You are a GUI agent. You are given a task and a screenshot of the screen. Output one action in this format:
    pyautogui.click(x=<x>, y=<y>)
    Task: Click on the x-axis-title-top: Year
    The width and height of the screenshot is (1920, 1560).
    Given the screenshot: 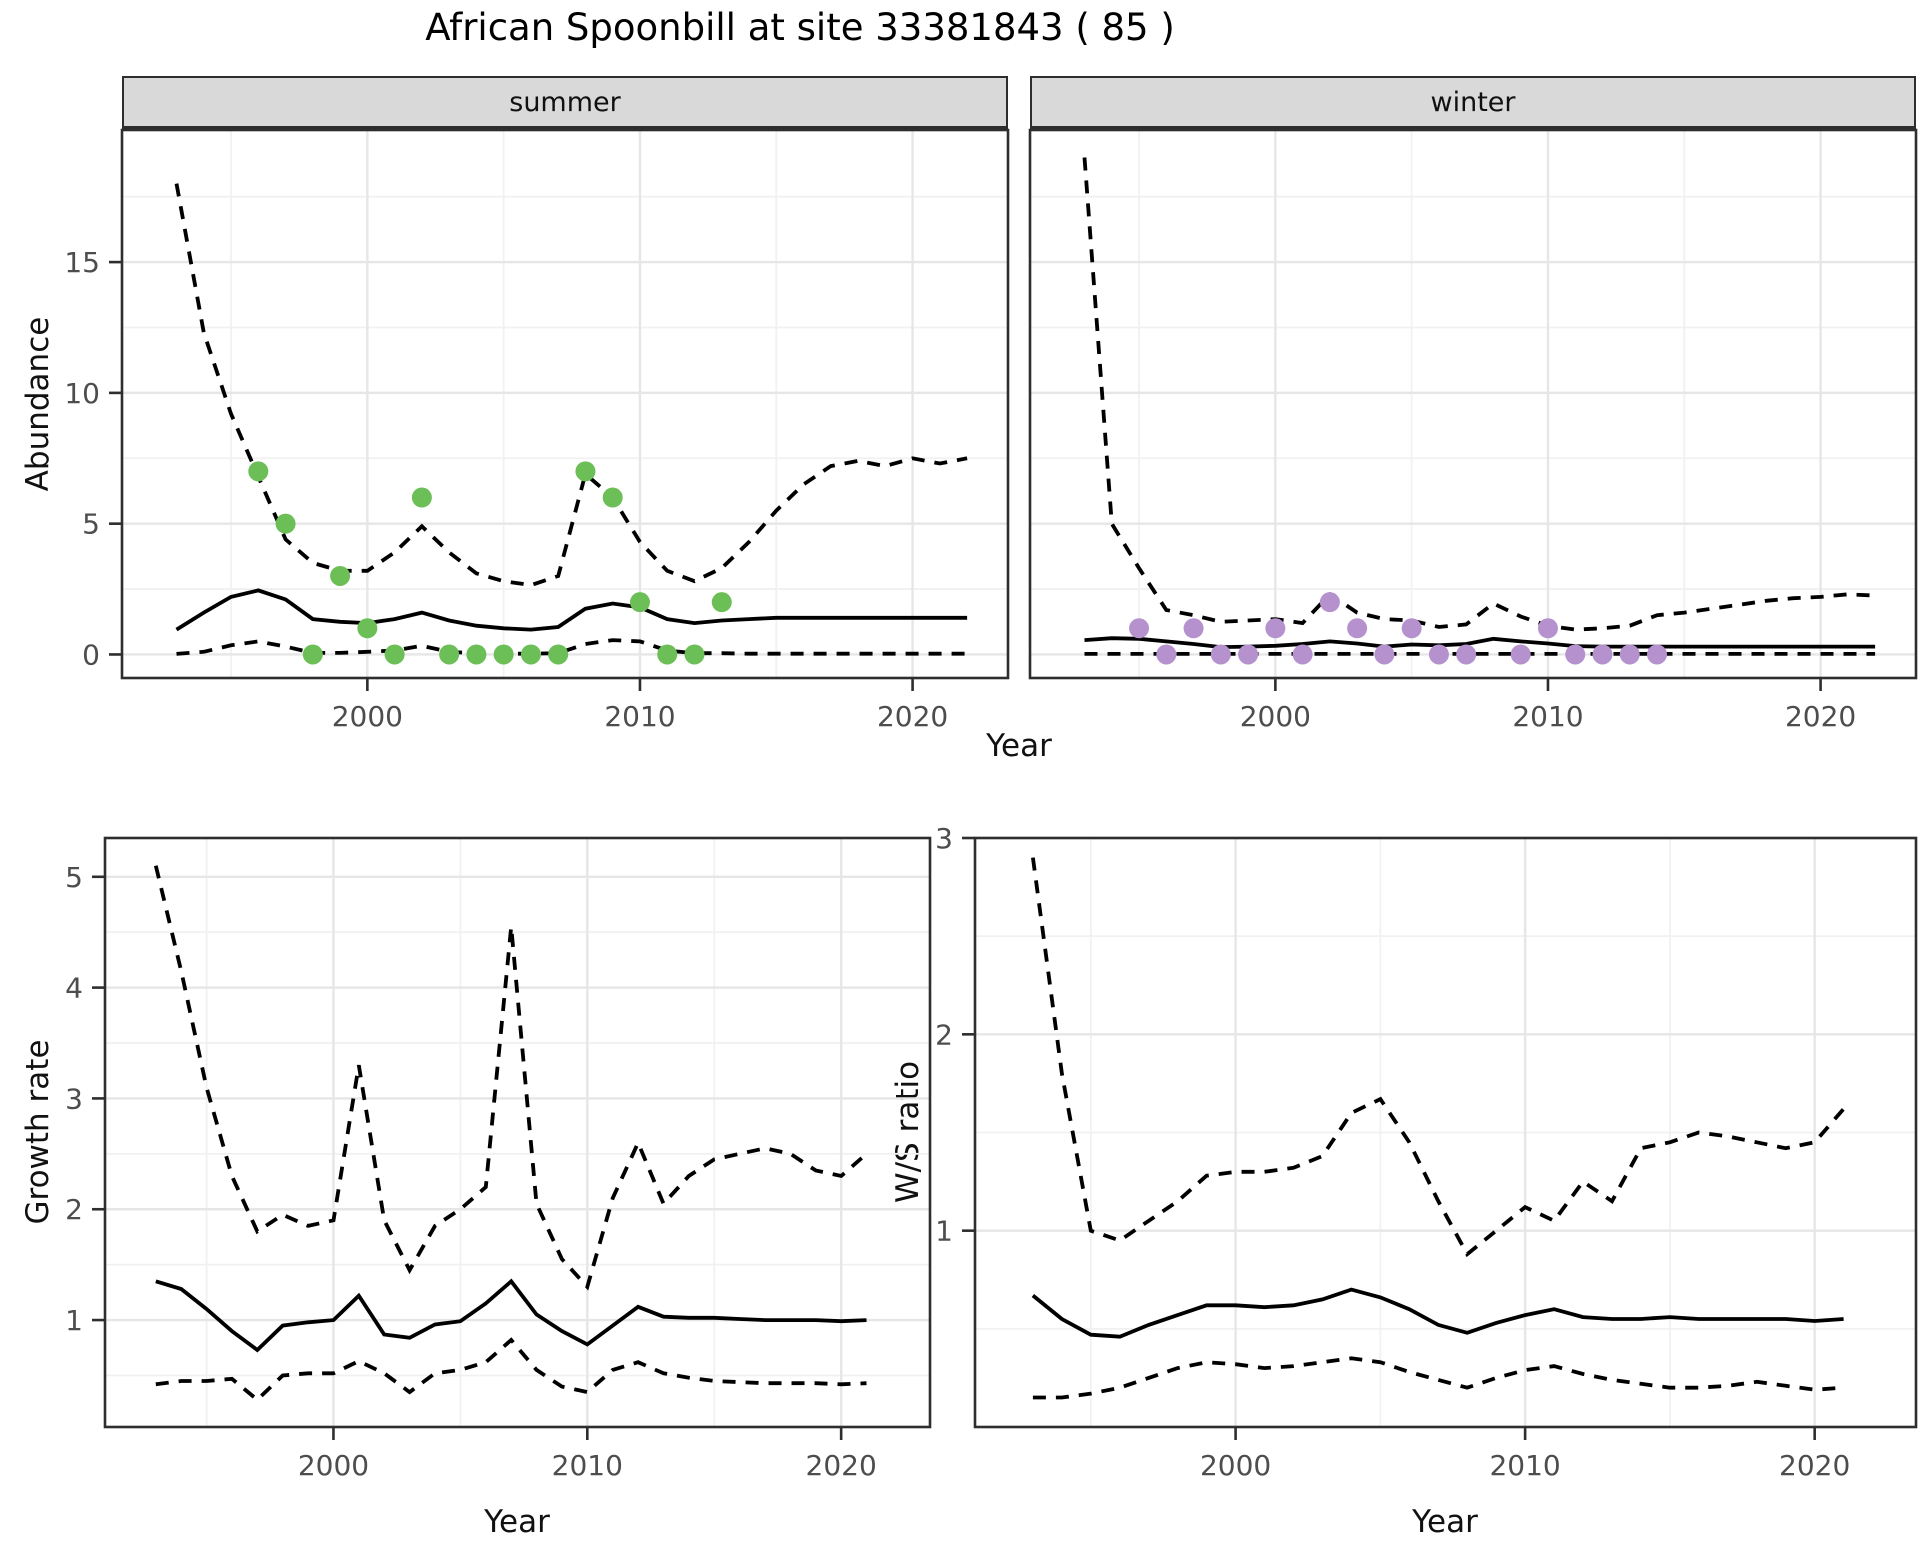 What is the action you would take?
    pyautogui.click(x=1019, y=746)
    